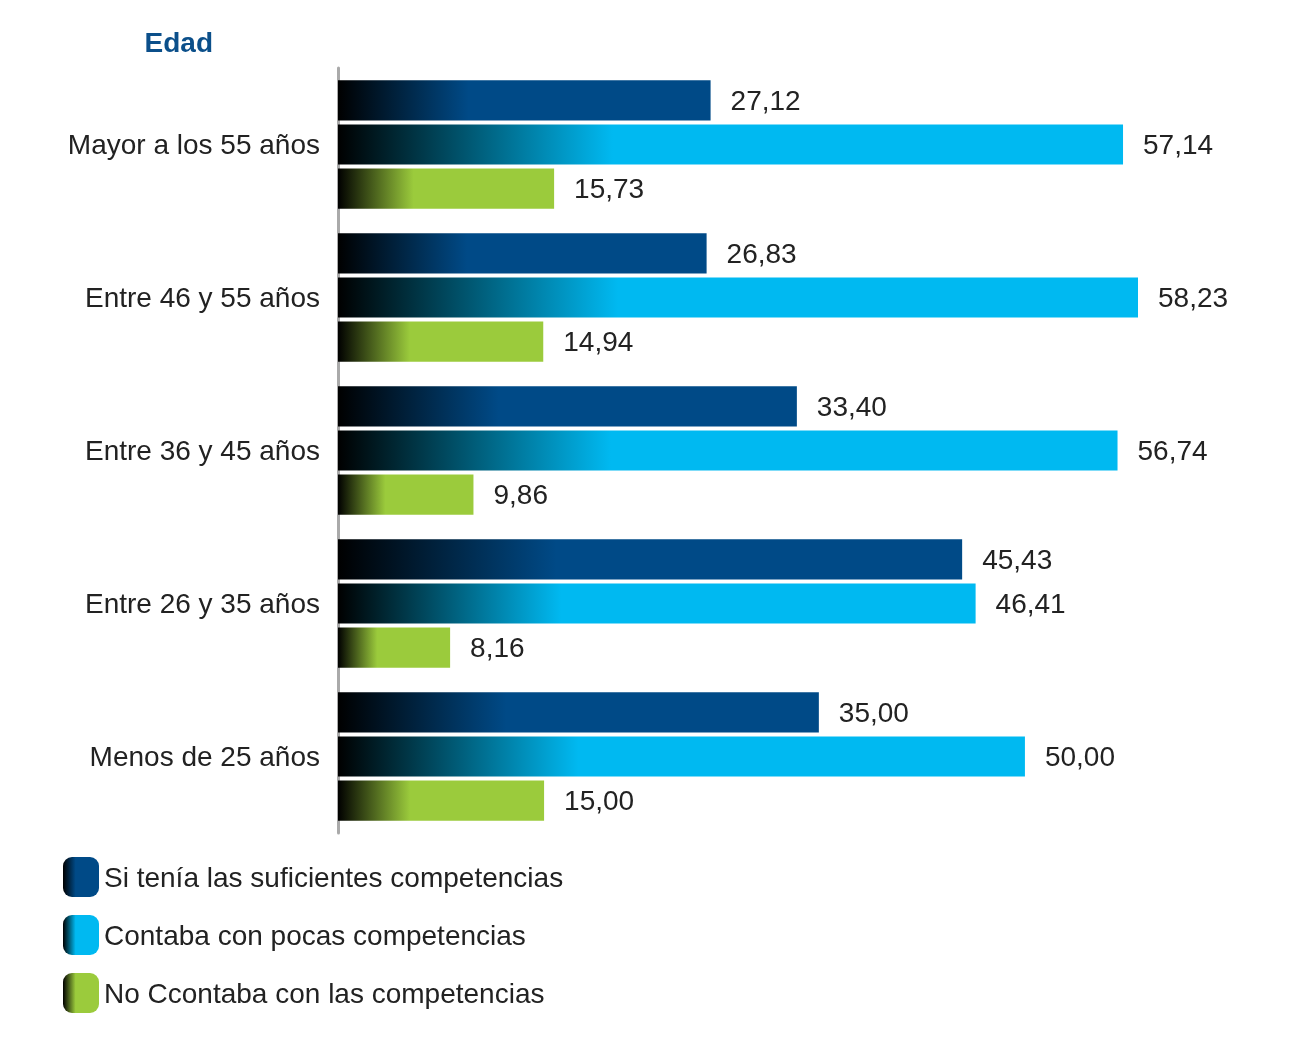  Describe the element at coordinates (598, 342) in the screenshot. I see `data-label: 14,94` at that location.